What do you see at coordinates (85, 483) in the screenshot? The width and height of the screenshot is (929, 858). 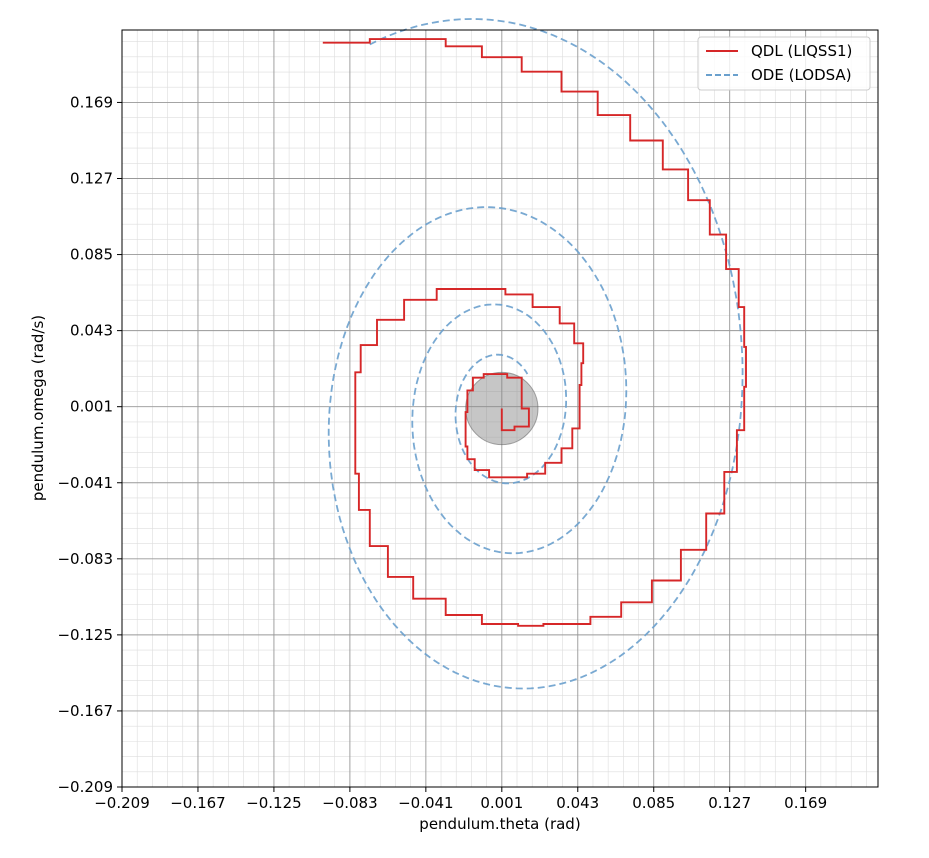 I see `y-tick-label: −0.041` at bounding box center [85, 483].